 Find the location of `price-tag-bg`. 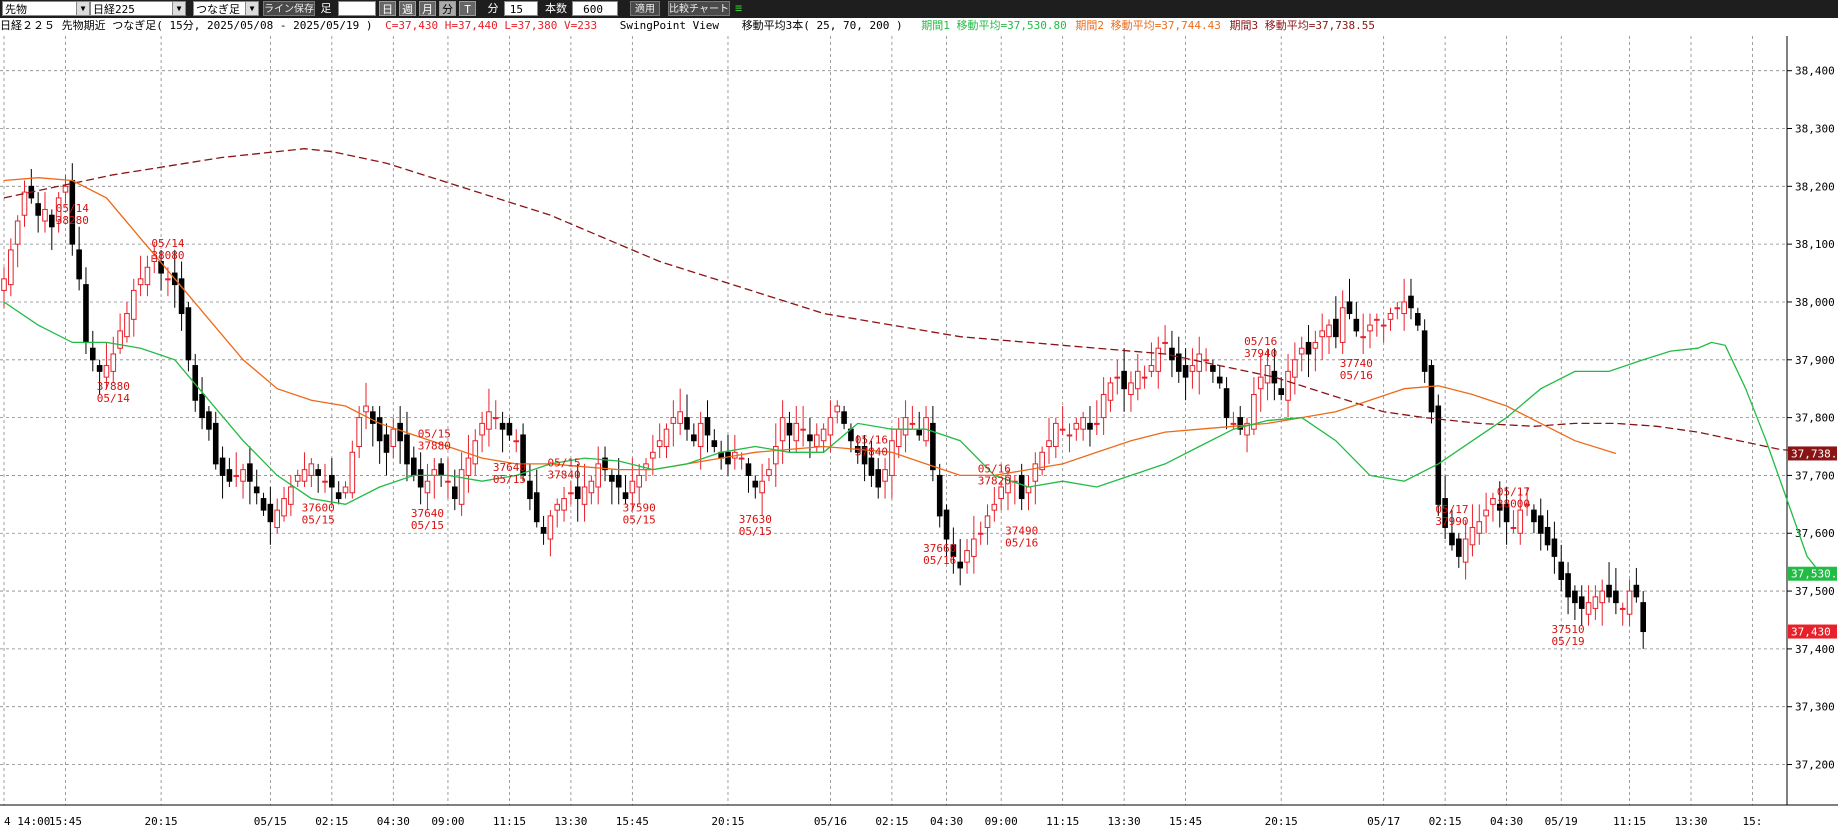

price-tag-bg is located at coordinates (1812, 453).